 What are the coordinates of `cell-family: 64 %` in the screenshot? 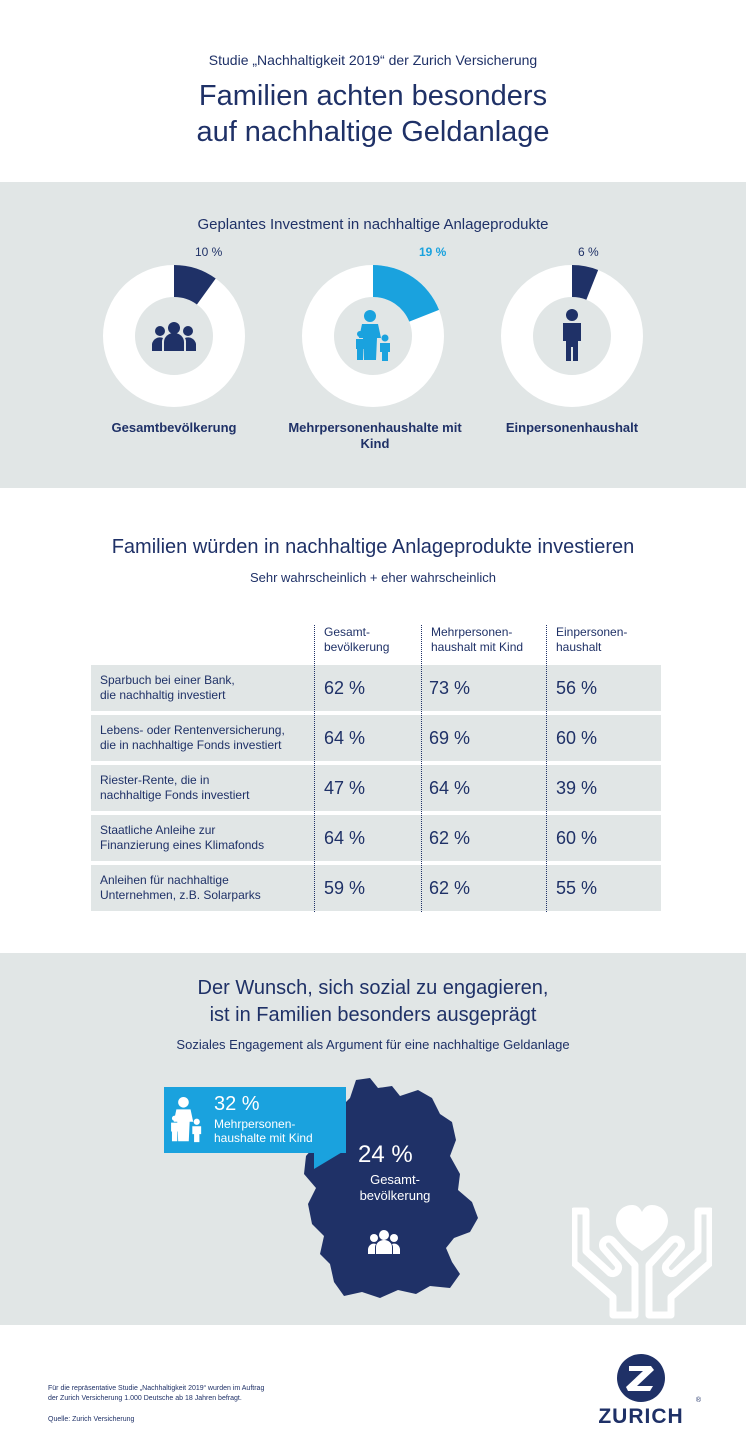 It's located at (450, 788).